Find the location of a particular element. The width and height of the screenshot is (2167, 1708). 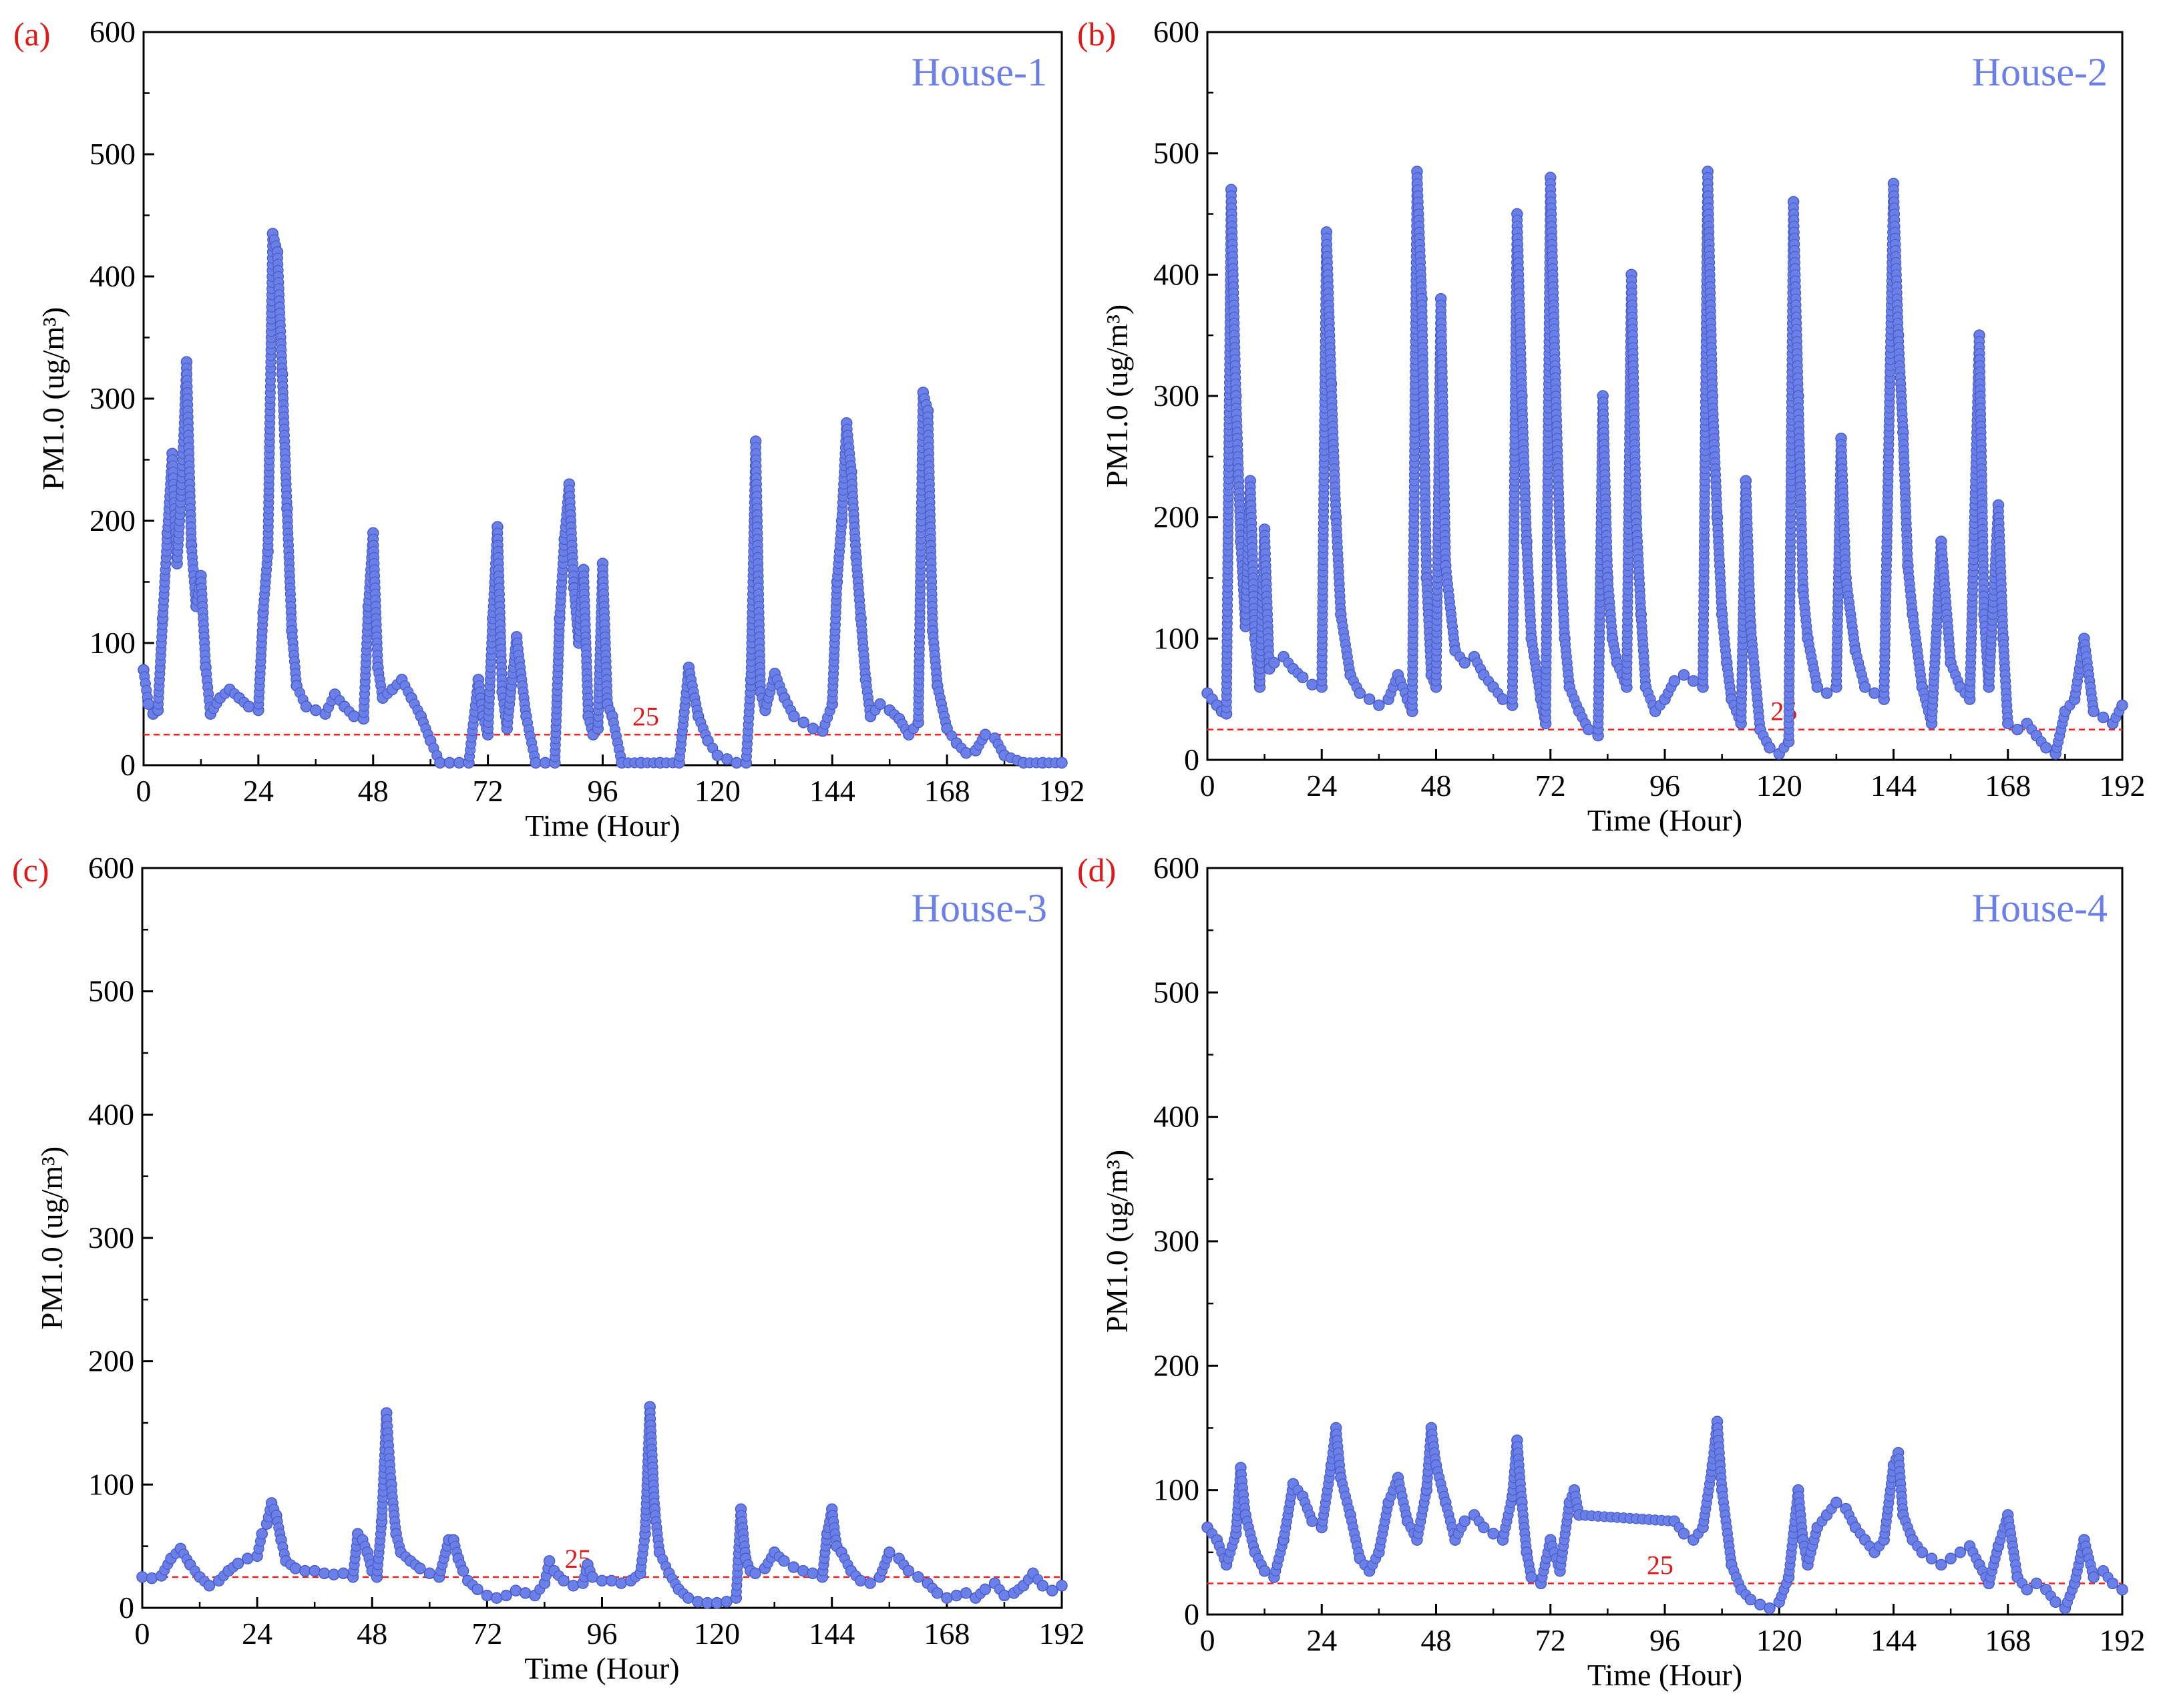

y-axis-title: PM1.0 (ug/m³) is located at coordinates (1117, 396).